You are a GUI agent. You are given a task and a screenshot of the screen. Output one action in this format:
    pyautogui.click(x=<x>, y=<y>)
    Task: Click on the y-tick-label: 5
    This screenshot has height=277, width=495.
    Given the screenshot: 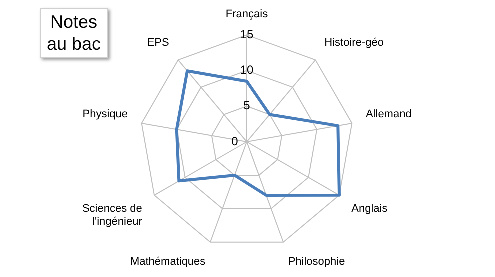 What is the action you would take?
    pyautogui.click(x=247, y=105)
    